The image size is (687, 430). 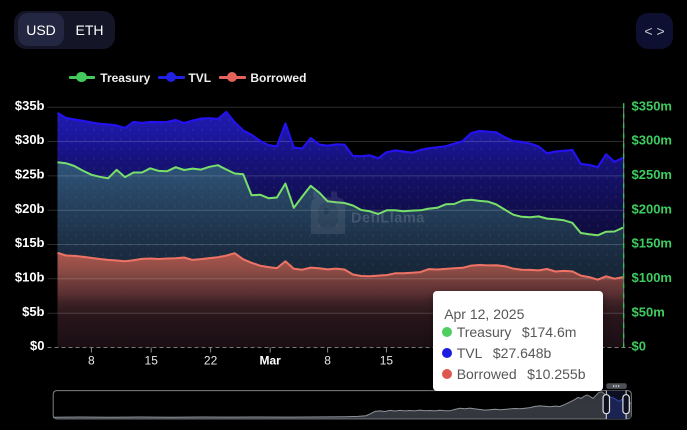 What do you see at coordinates (652, 208) in the screenshot?
I see `svg-text: $200m` at bounding box center [652, 208].